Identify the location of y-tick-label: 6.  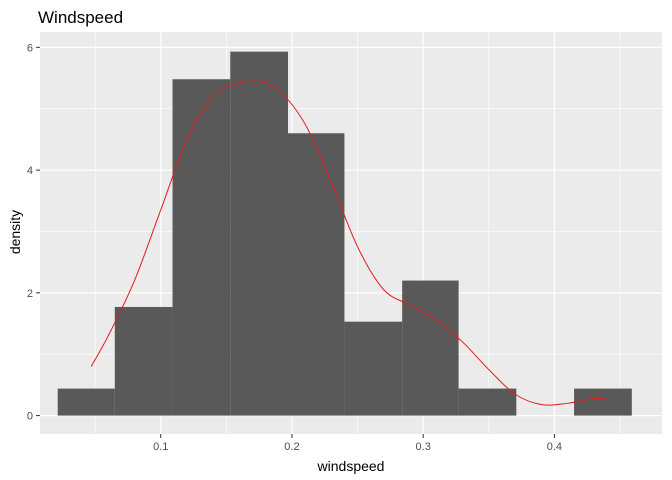
(30, 48).